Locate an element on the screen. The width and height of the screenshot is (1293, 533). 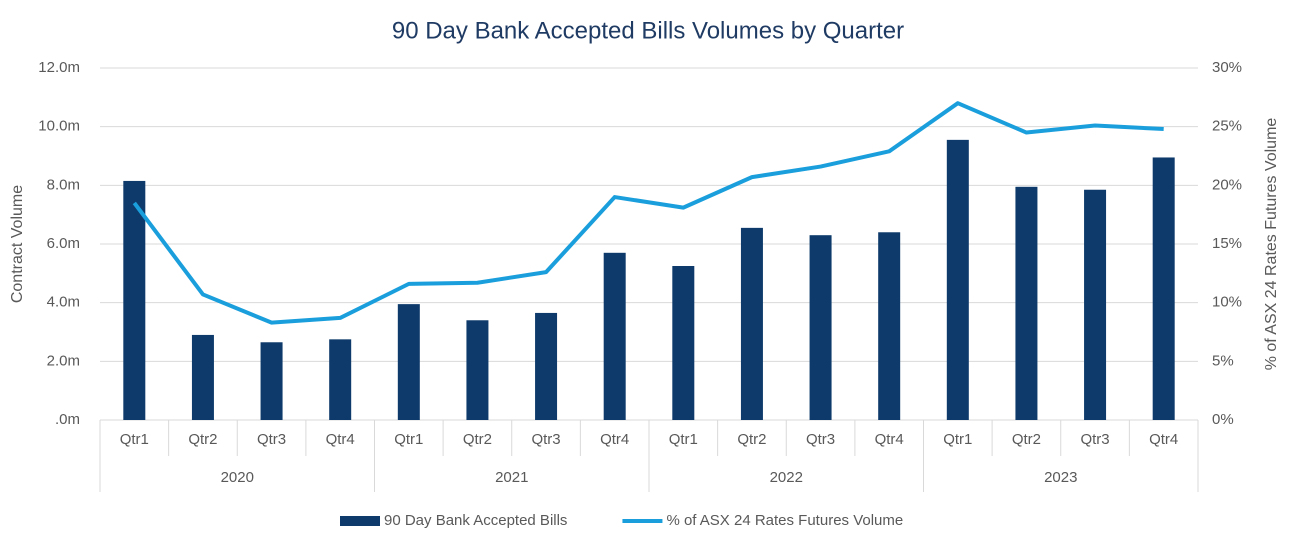
y2-tick-label: 15% is located at coordinates (1227, 243).